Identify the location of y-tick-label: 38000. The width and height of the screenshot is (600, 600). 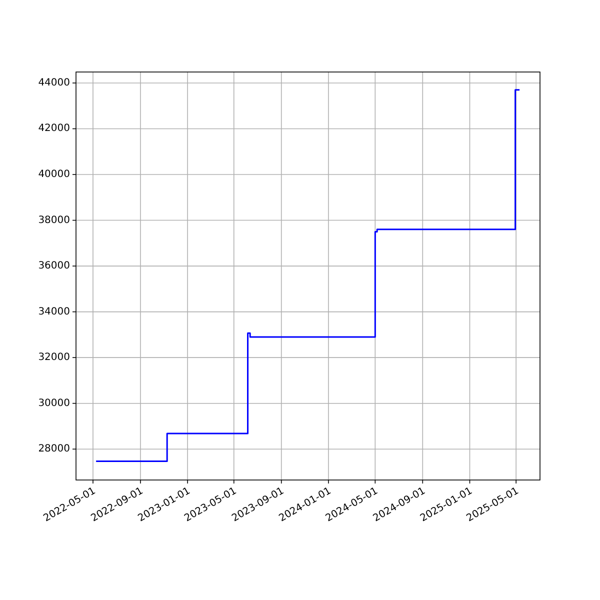
(54, 220).